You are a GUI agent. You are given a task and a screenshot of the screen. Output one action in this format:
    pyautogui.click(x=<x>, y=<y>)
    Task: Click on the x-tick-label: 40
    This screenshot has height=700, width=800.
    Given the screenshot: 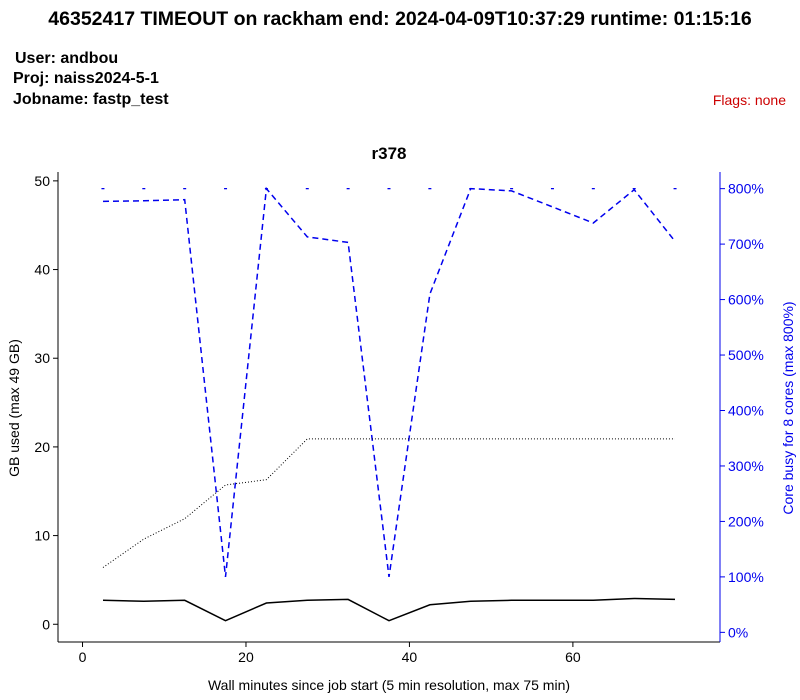 What is the action you would take?
    pyautogui.click(x=410, y=657)
    